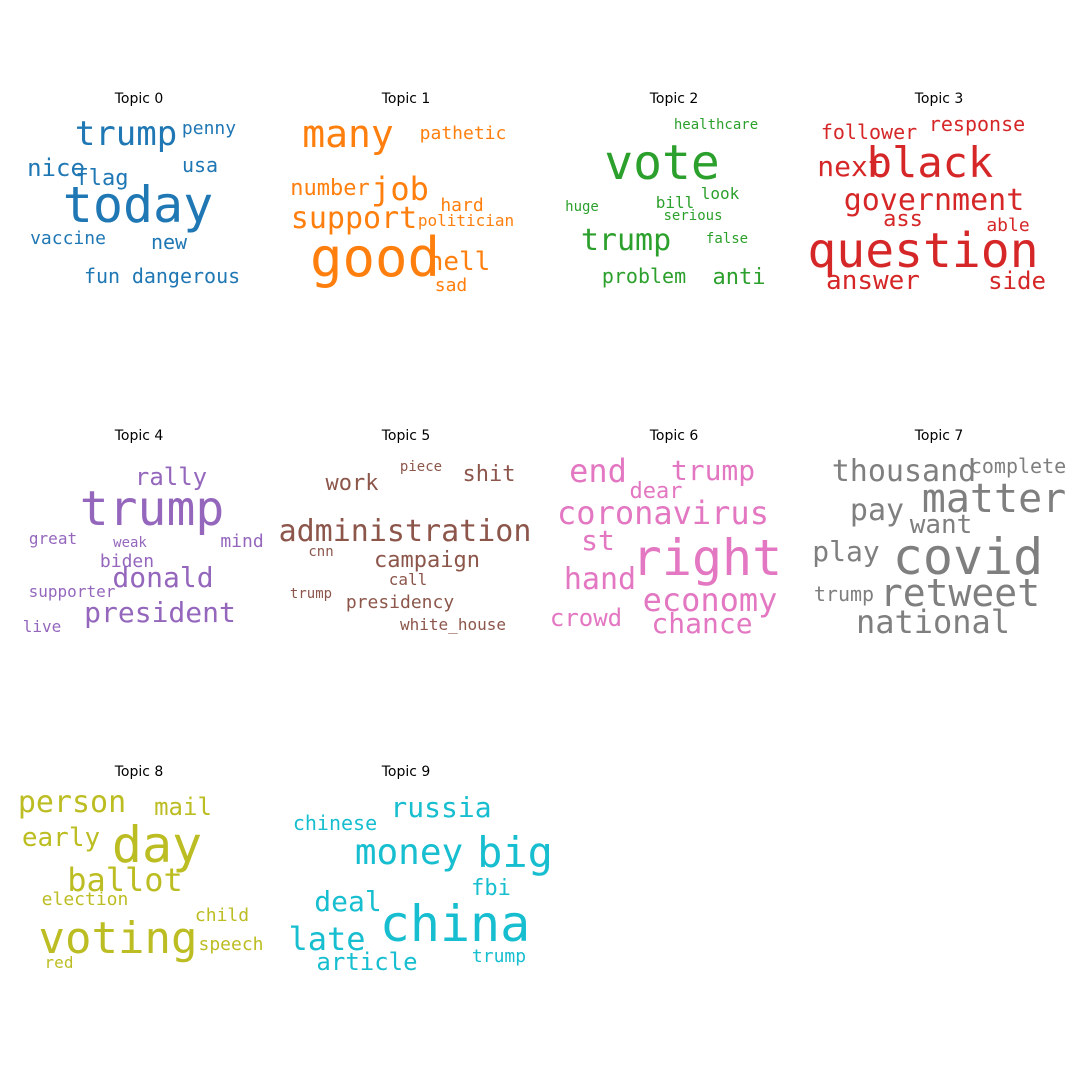  I want to click on cloud-word: pay, so click(877, 510).